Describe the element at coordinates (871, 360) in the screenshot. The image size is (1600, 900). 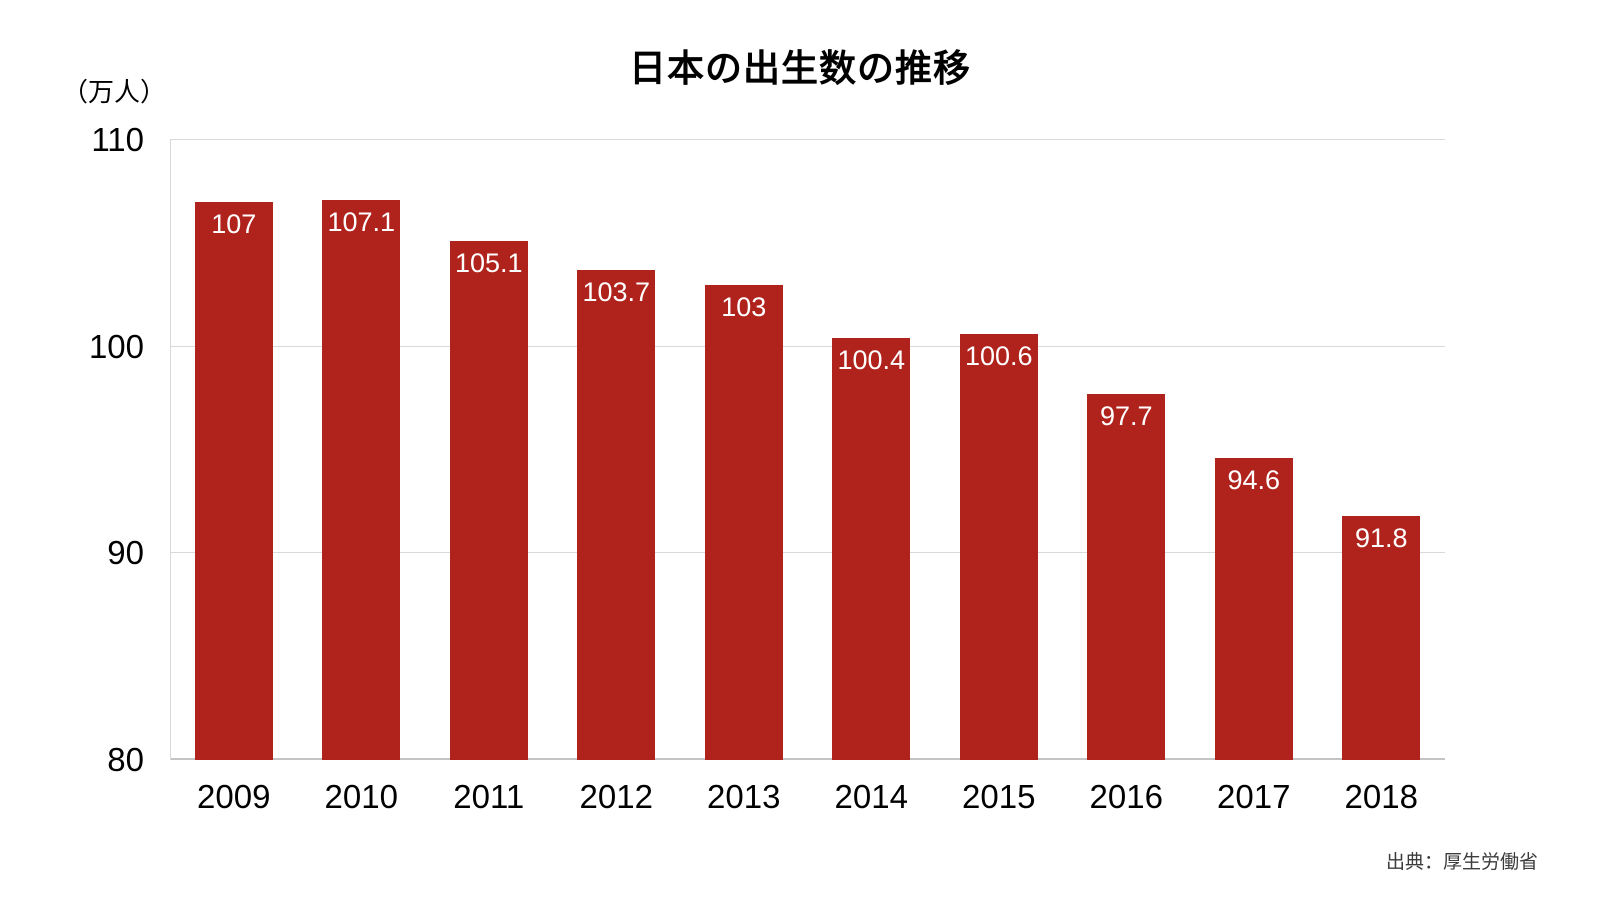
I see `bar-value-label: 100.4` at that location.